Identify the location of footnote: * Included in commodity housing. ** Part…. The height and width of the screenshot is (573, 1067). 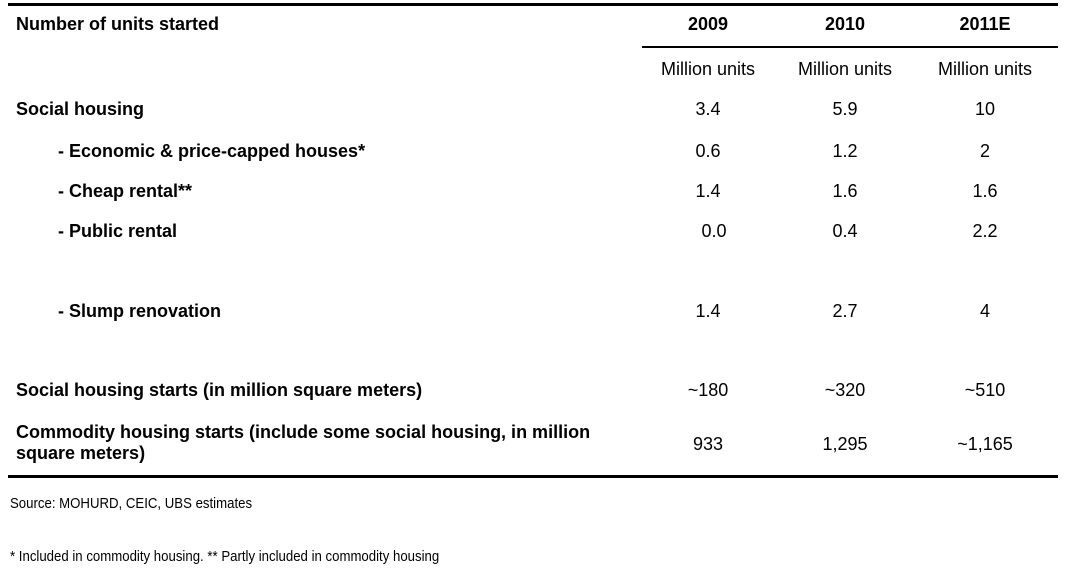
(225, 556).